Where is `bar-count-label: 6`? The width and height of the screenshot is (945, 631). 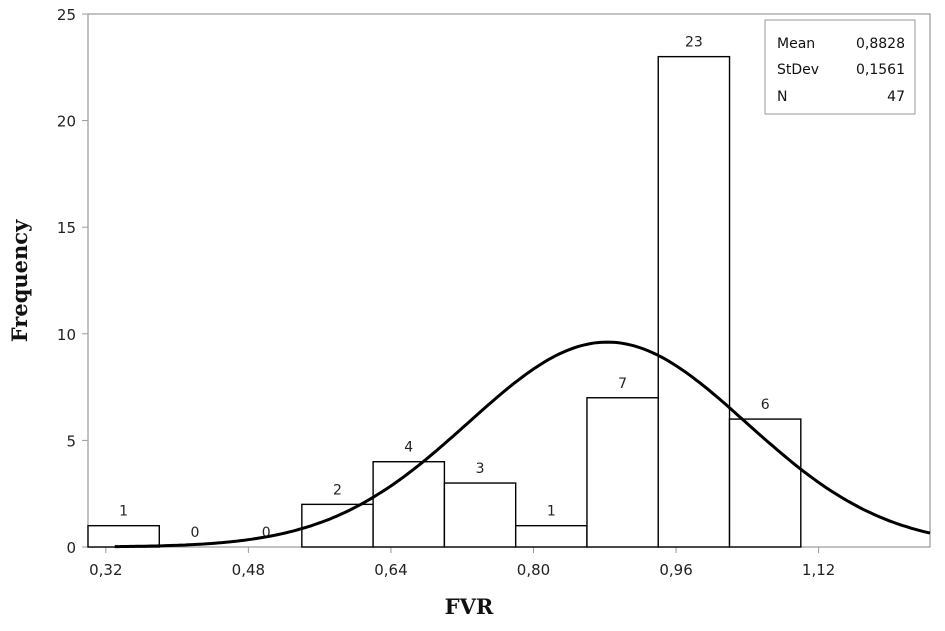
bar-count-label: 6 is located at coordinates (765, 405).